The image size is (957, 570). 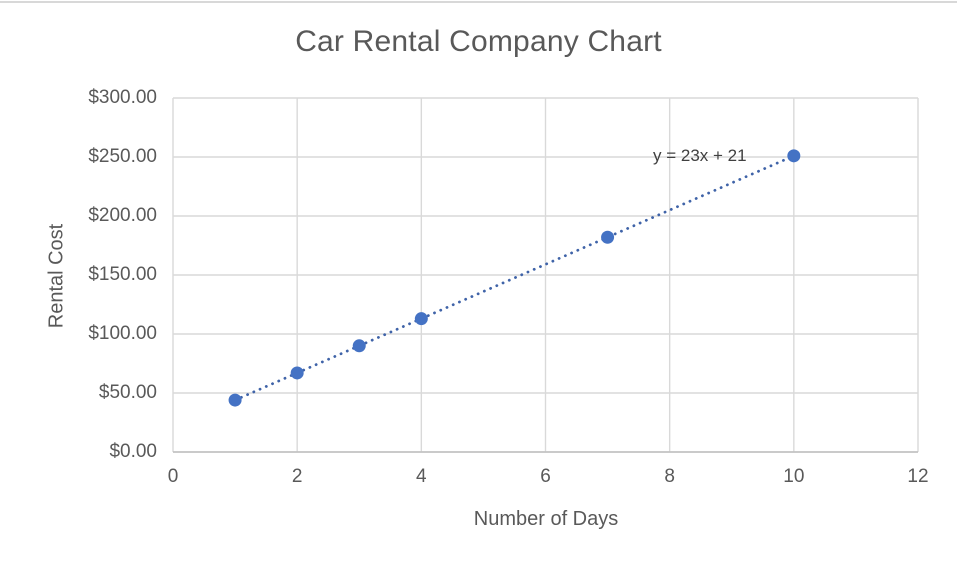 What do you see at coordinates (478, 41) in the screenshot?
I see `chart-title: Car Rental Company Chart` at bounding box center [478, 41].